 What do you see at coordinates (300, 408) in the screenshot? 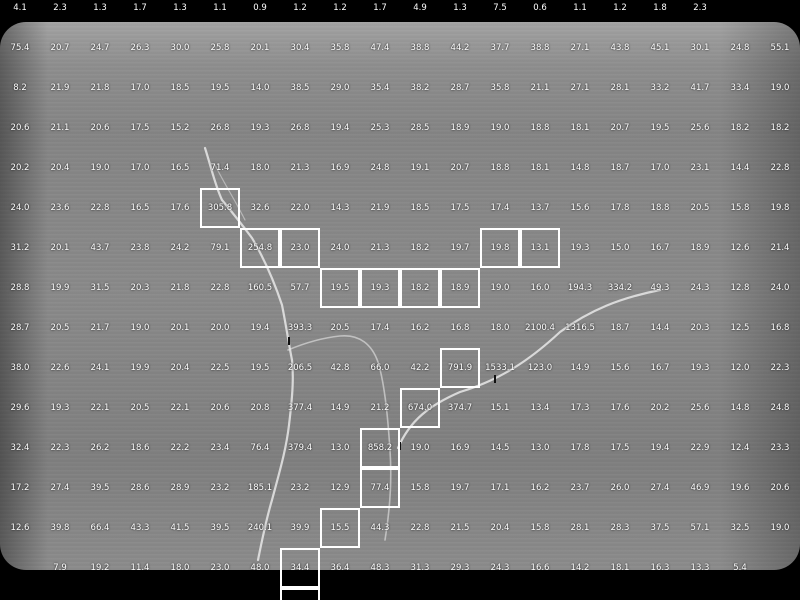
I see `grid-value: 377.4` at bounding box center [300, 408].